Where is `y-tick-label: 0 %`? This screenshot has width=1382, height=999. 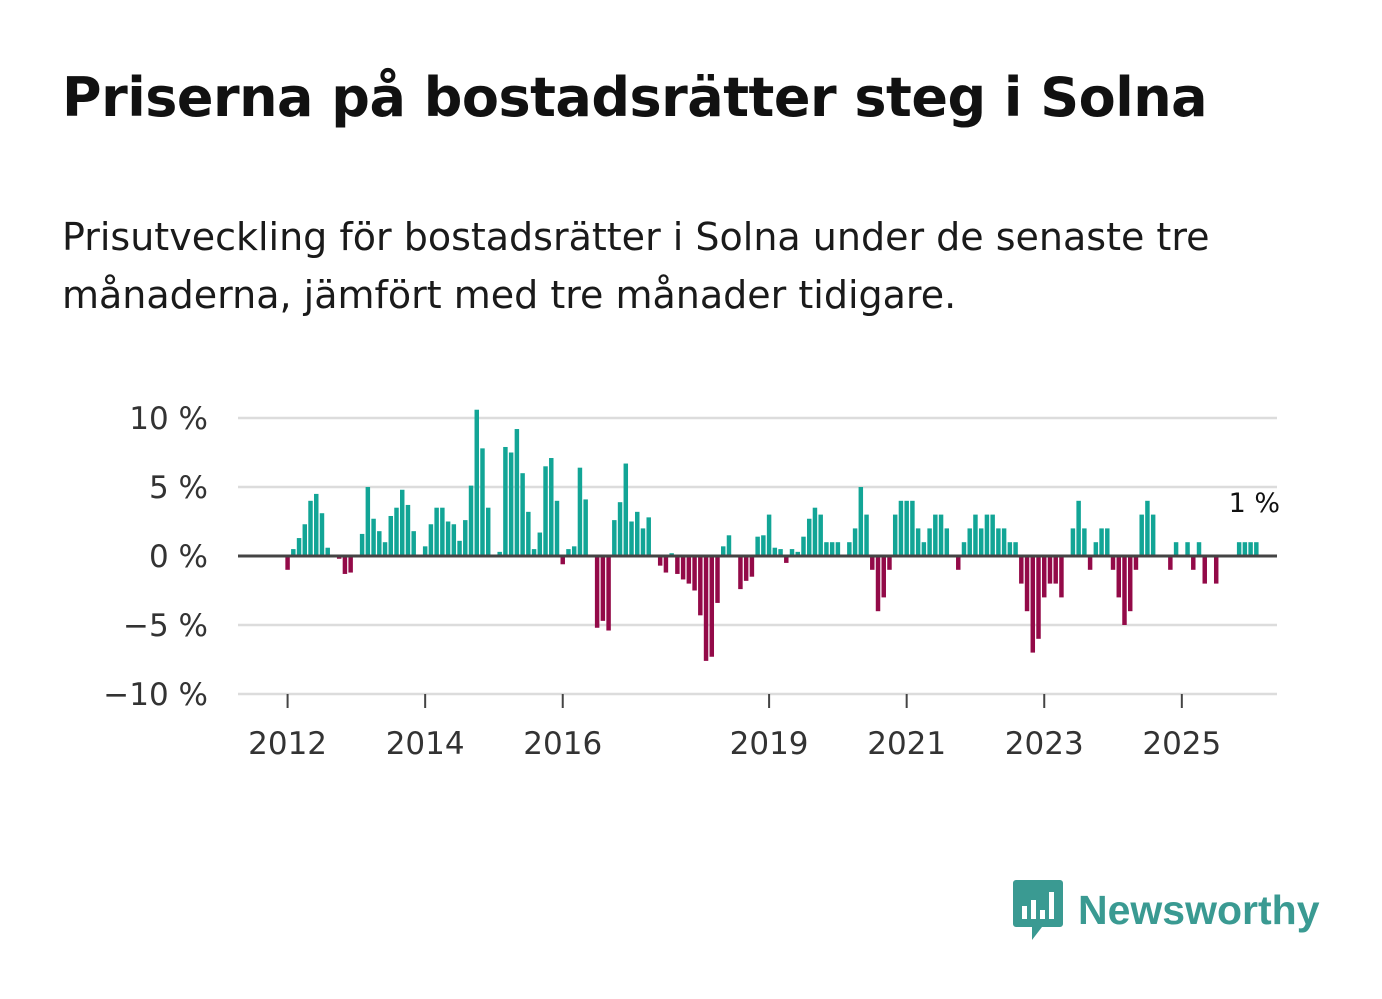 y-tick-label: 0 % is located at coordinates (178, 557).